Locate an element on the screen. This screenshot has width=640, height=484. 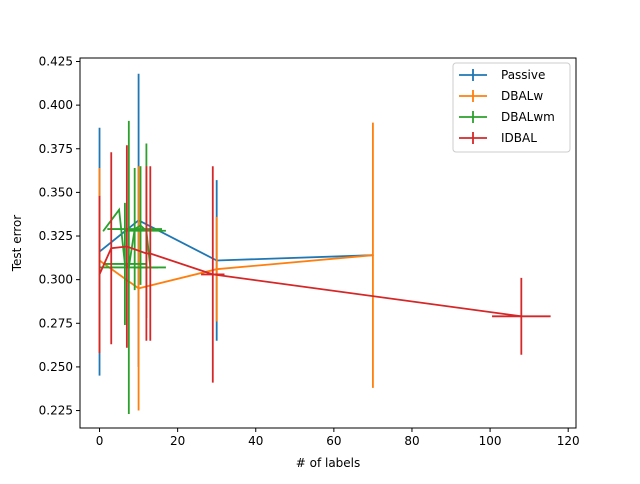
y-tick-label: 0.400 is located at coordinates (56, 105).